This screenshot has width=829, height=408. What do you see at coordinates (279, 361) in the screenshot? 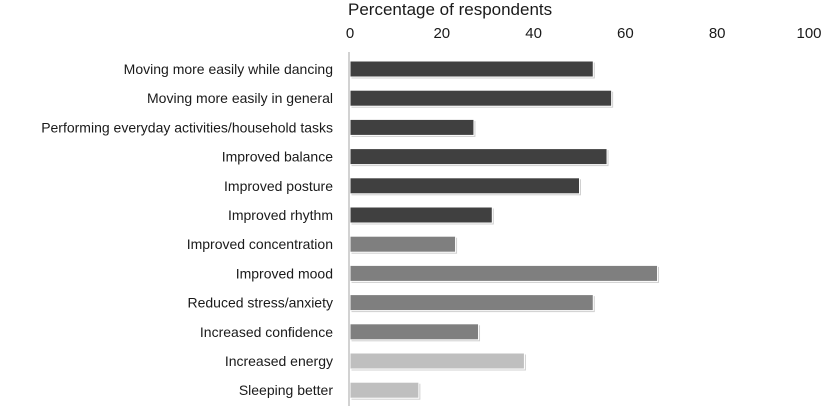
I see `category-label: Increased energy` at bounding box center [279, 361].